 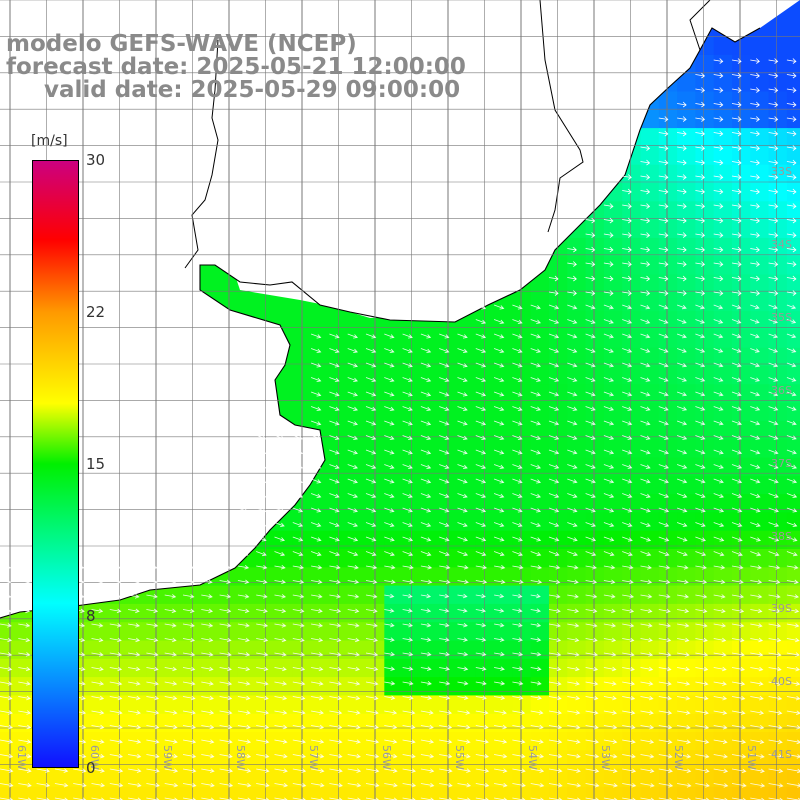 What do you see at coordinates (167, 757) in the screenshot?
I see `longitude-label: 59W` at bounding box center [167, 757].